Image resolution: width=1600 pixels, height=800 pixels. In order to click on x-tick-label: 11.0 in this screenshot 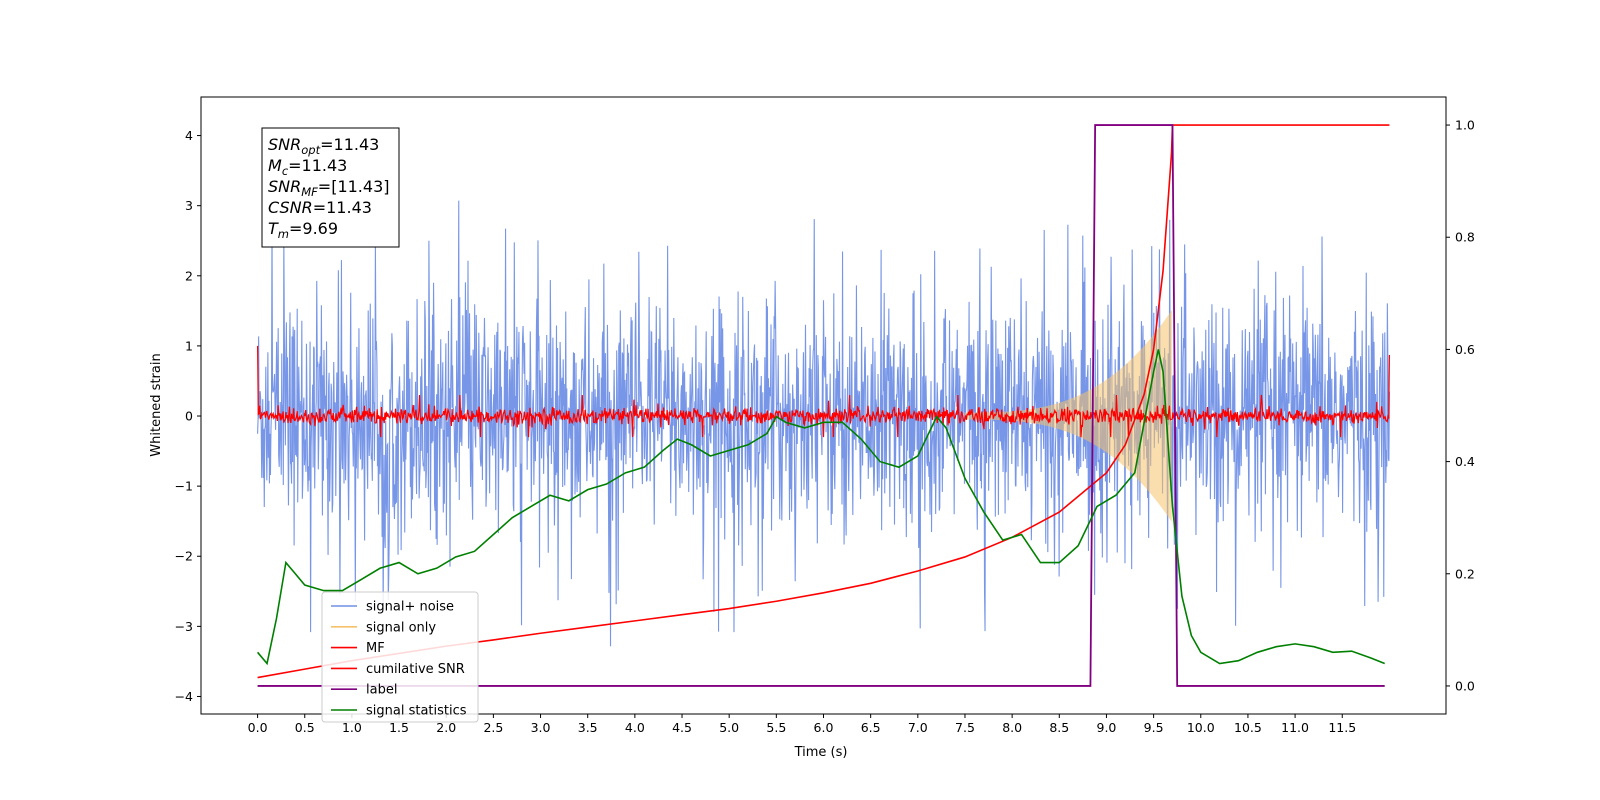, I will do `click(1295, 727)`.